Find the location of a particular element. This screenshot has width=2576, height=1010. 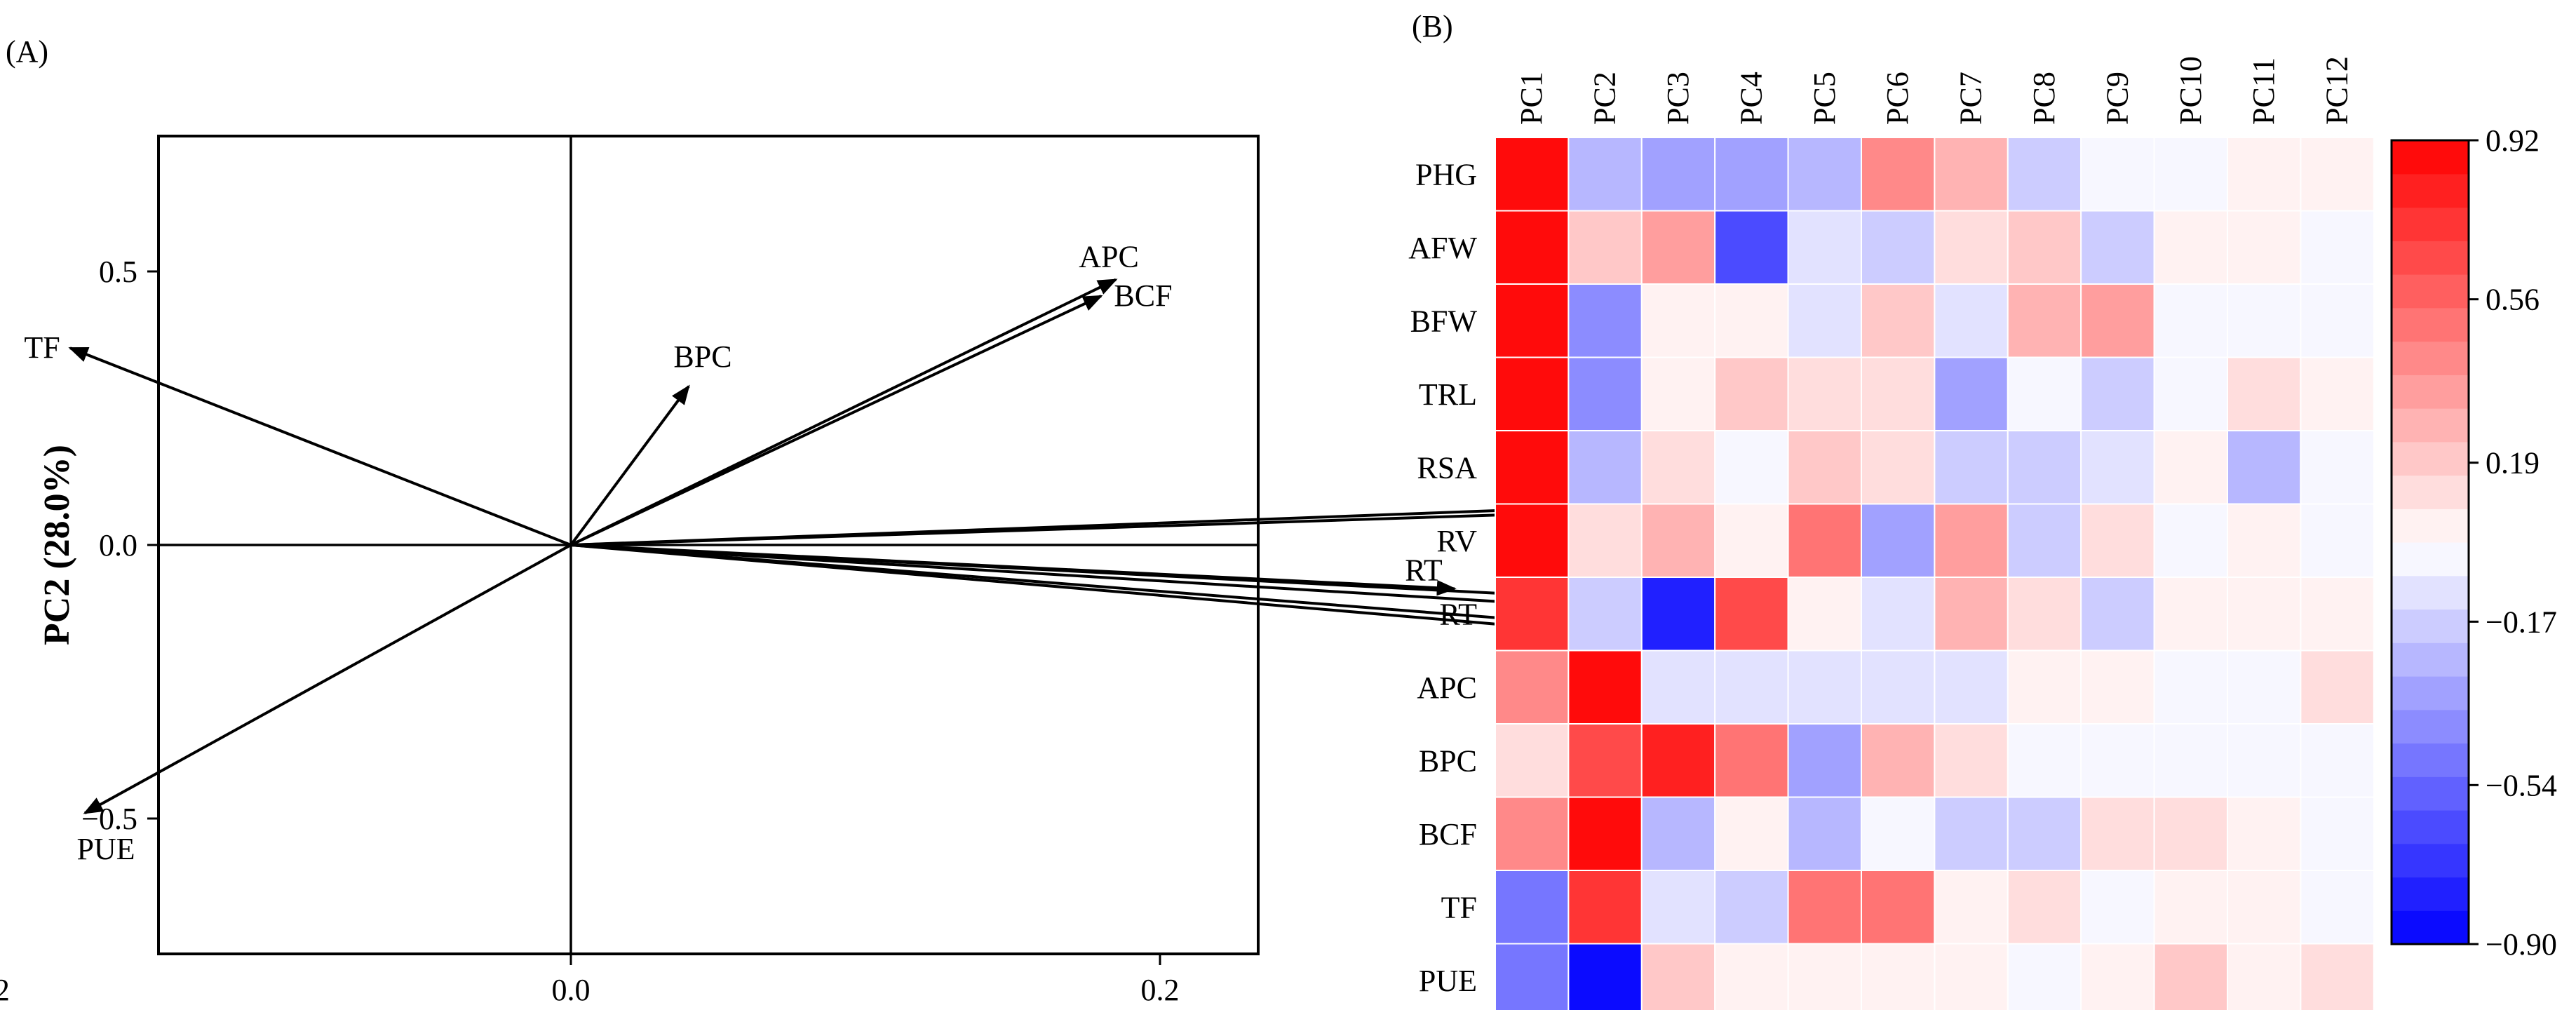

row-label-rsa: RSA is located at coordinates (1447, 467).